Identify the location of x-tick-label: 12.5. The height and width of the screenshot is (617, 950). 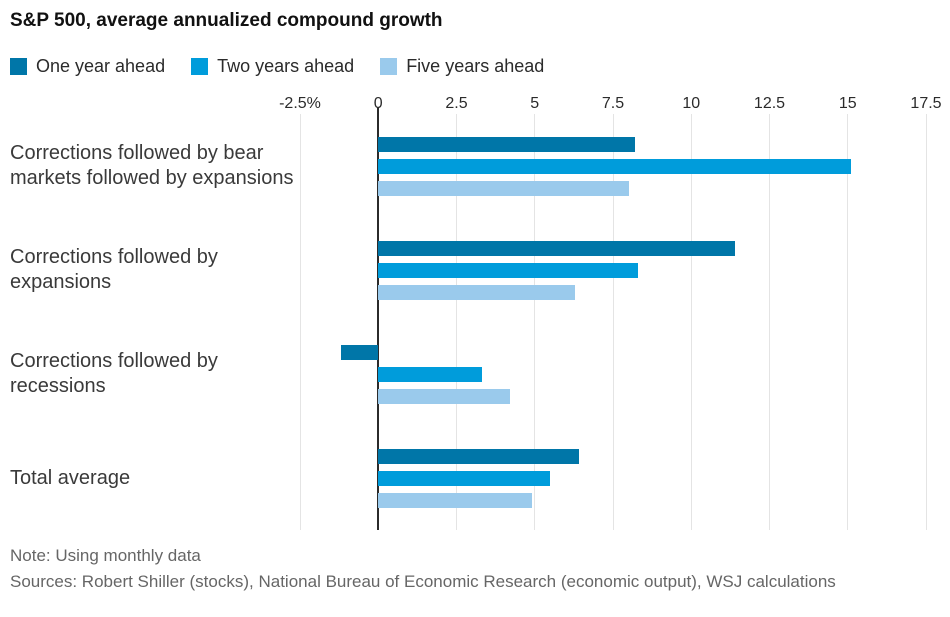
(769, 103).